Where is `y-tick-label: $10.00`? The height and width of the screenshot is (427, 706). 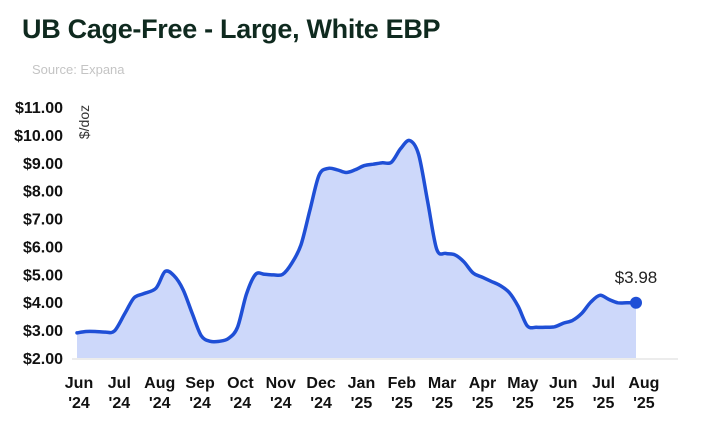
y-tick-label: $10.00 is located at coordinates (38, 136).